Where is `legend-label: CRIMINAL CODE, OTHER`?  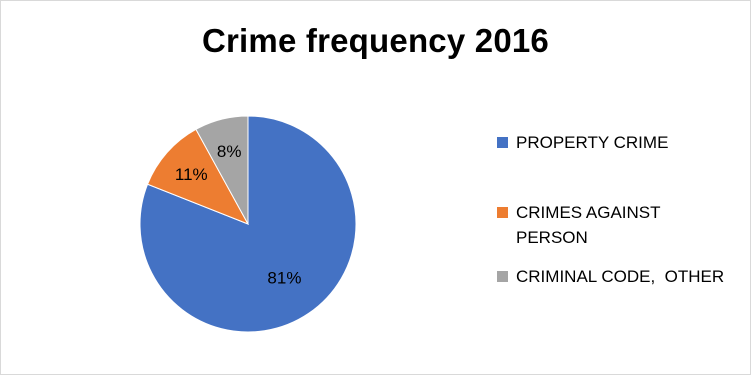
legend-label: CRIMINAL CODE, OTHER is located at coordinates (620, 276).